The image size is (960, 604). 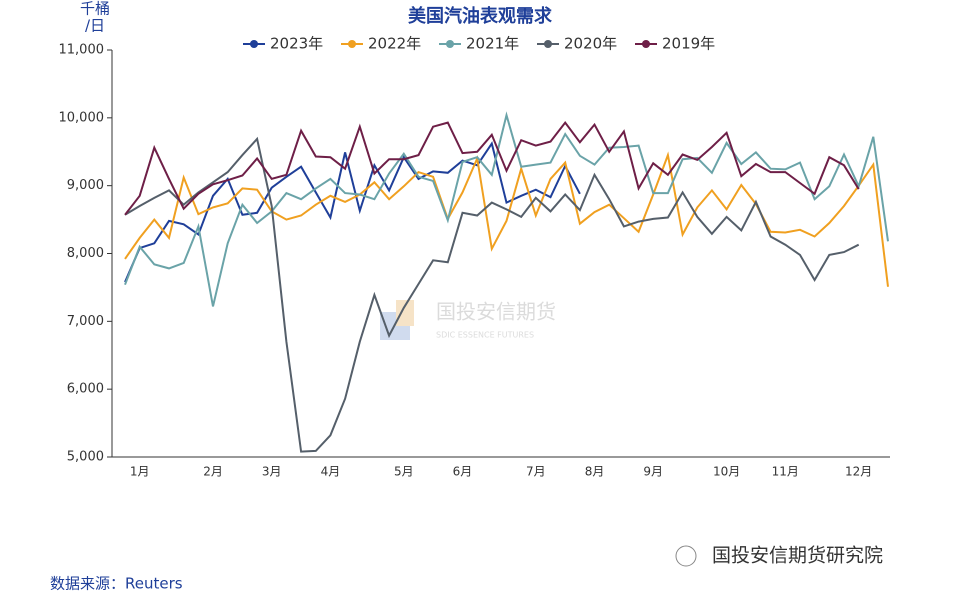 I want to click on x-tick-label: 2月, so click(x=213, y=472).